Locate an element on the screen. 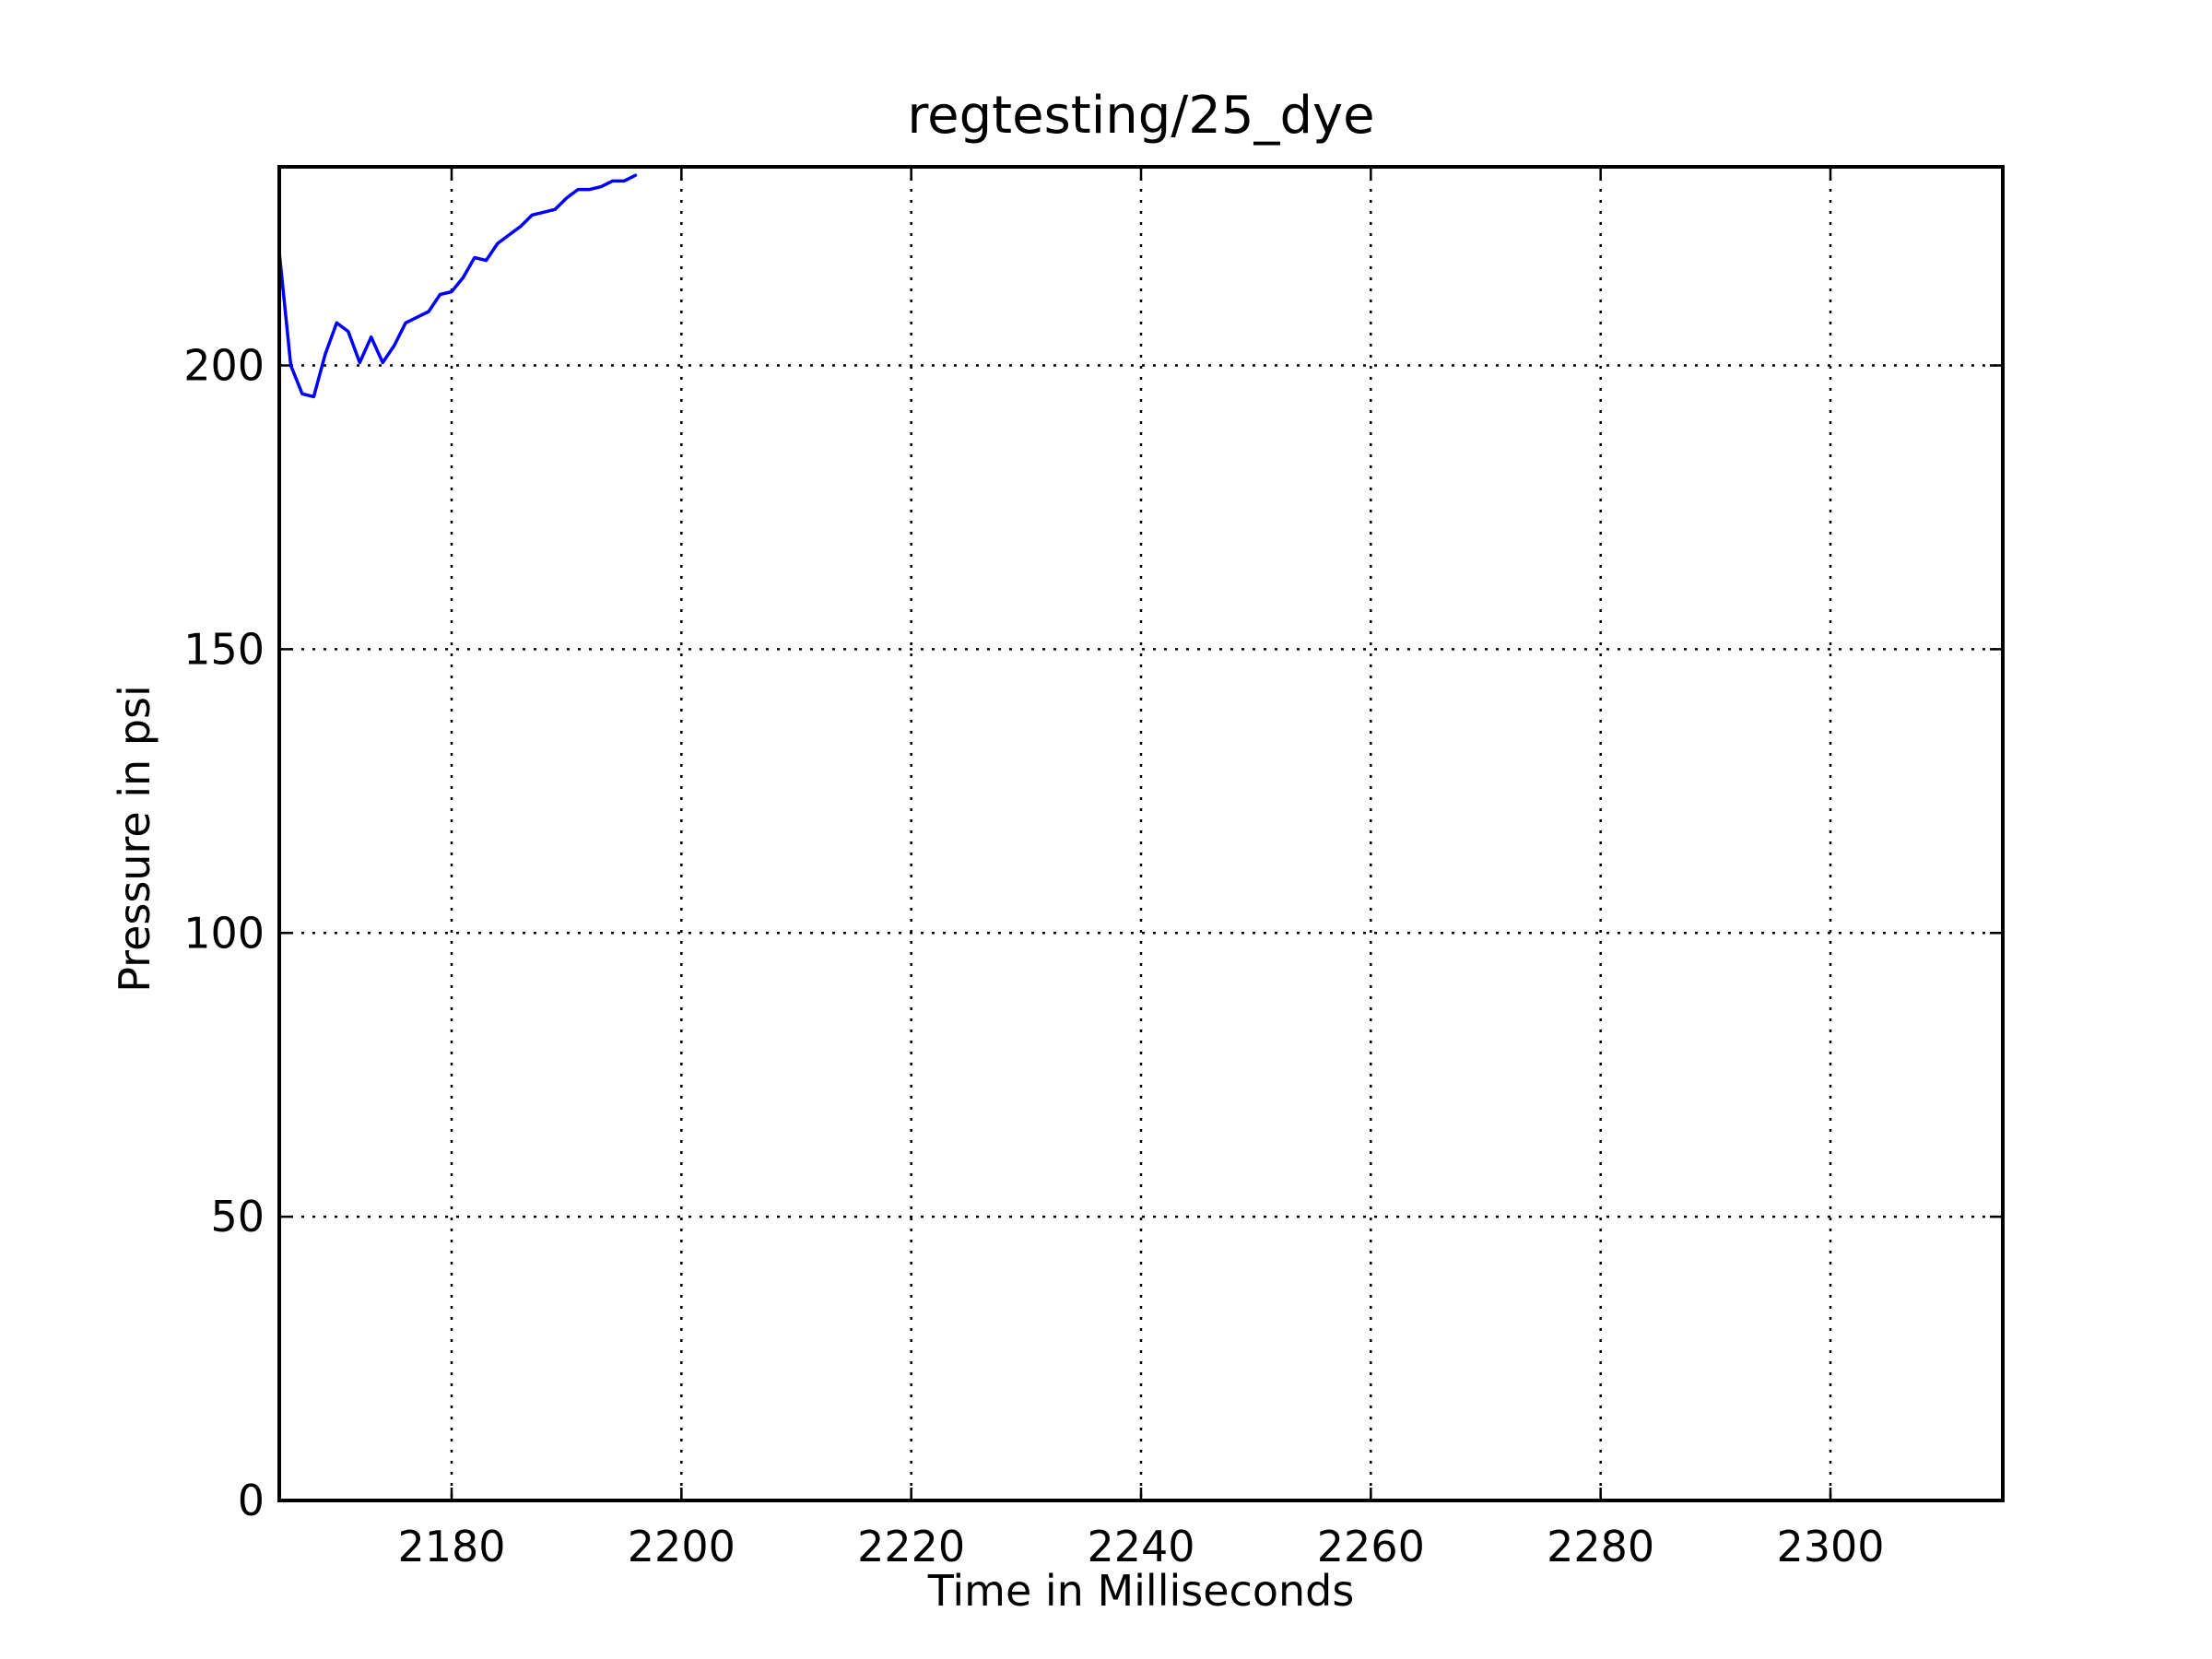 The image size is (2212, 1659). series-layer is located at coordinates (457, 286).